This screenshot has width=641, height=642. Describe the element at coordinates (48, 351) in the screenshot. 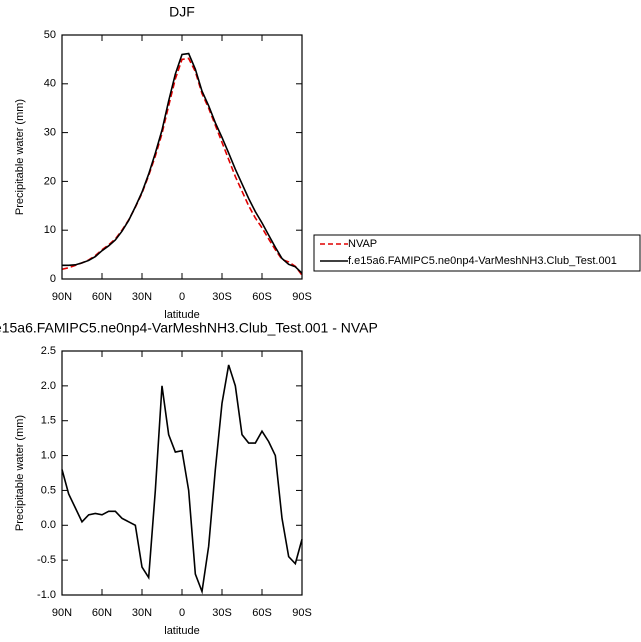

I see `y-tick-label: 2.5` at that location.